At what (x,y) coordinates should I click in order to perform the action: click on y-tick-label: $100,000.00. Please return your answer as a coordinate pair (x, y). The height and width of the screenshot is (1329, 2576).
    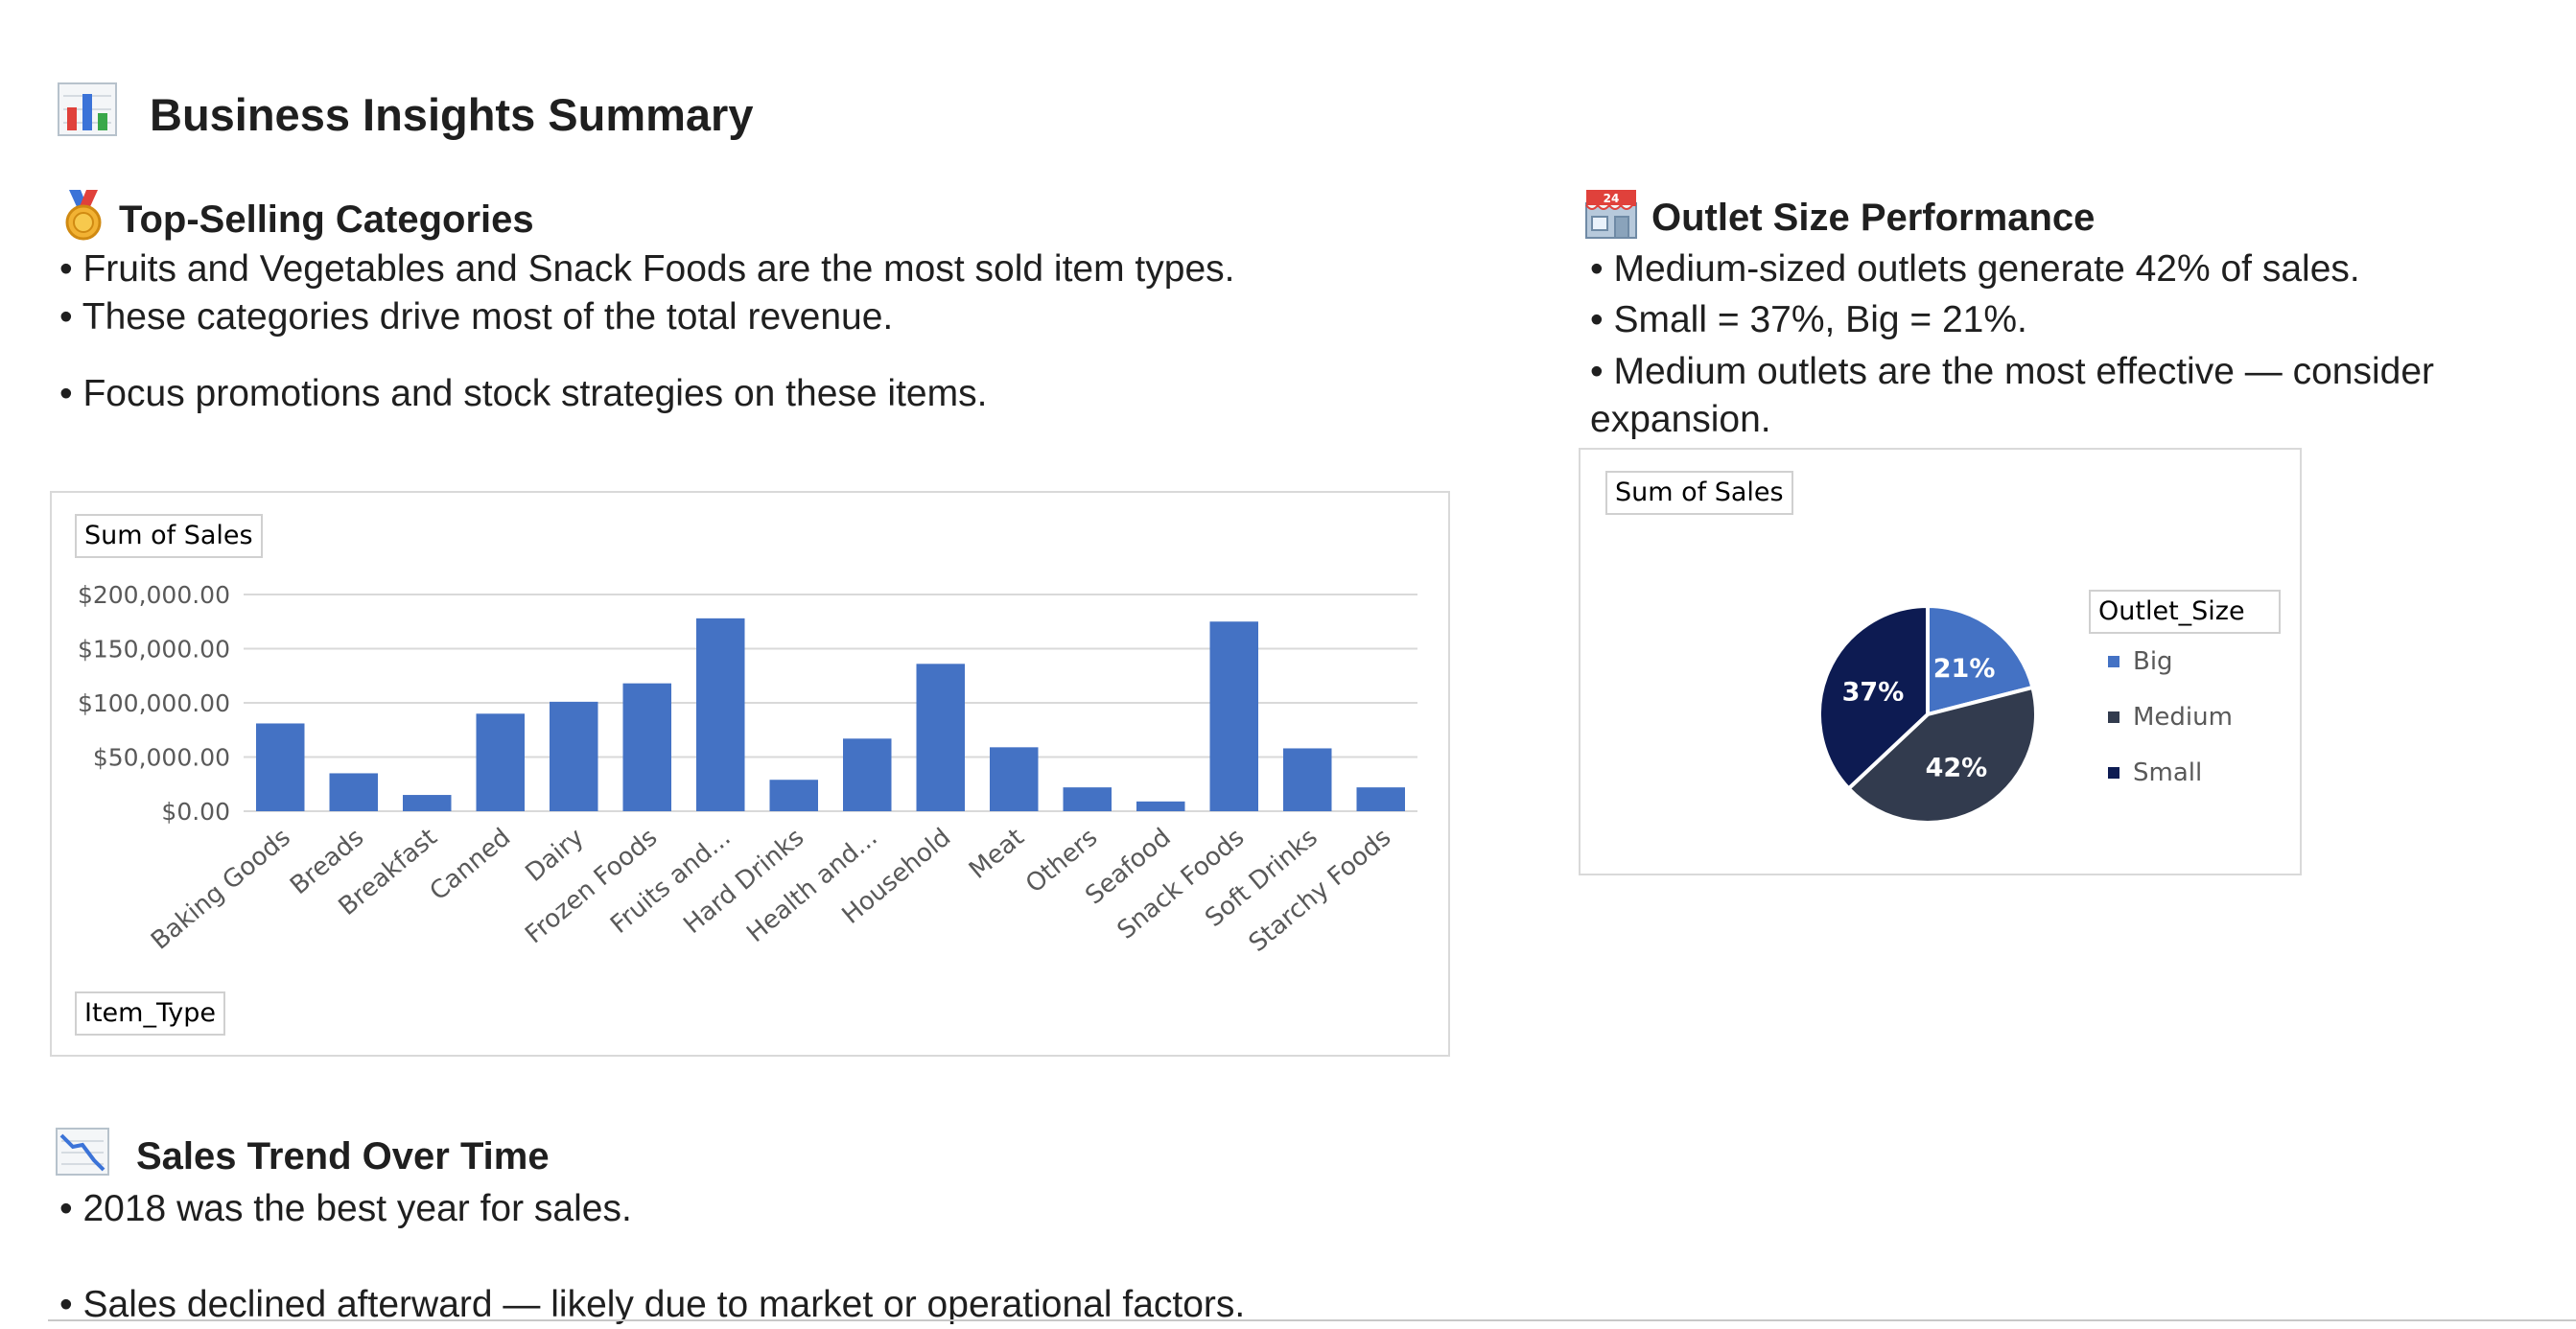
    Looking at the image, I should click on (154, 703).